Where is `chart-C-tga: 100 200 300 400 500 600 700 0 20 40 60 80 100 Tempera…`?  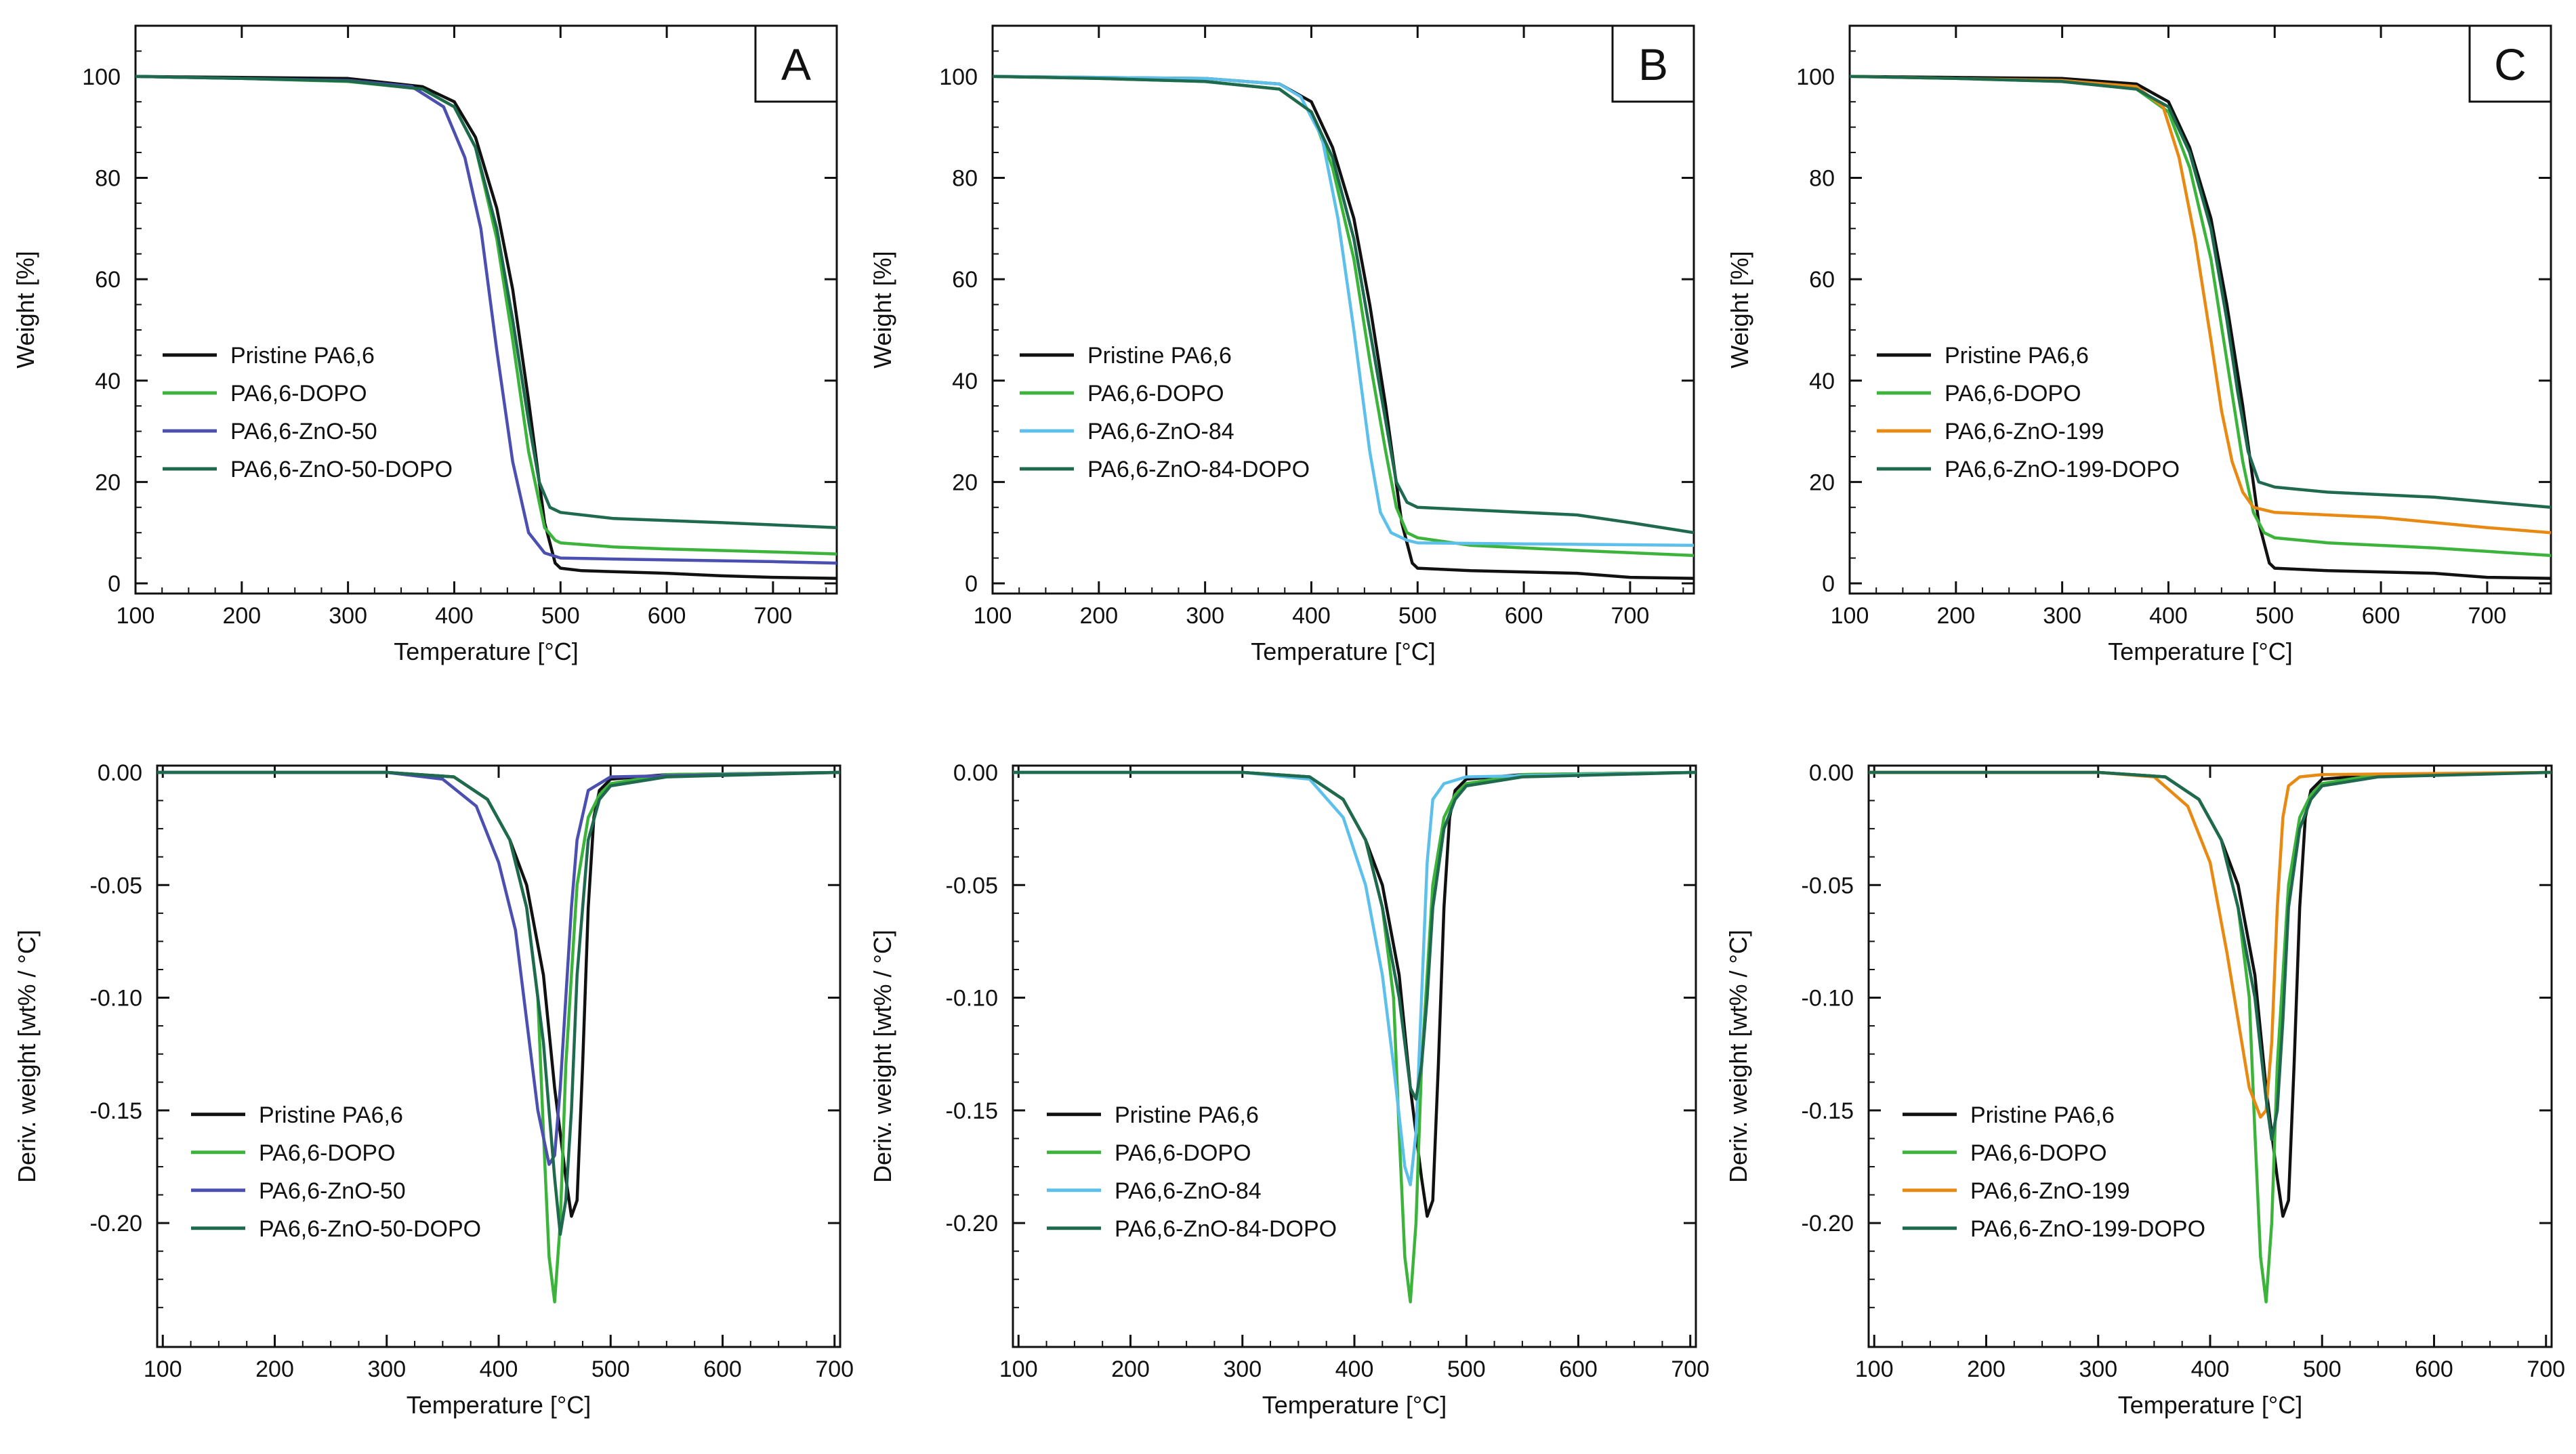
chart-C-tga: 100 200 300 400 500 600 700 0 20 40 60 80 100 Tempera… is located at coordinates (2139, 345).